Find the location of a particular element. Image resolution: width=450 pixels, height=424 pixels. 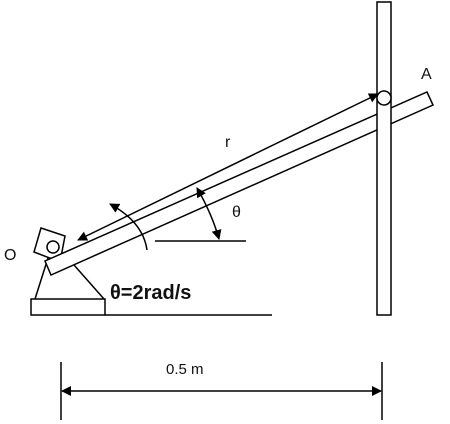

label-origin: O is located at coordinates (10, 255).